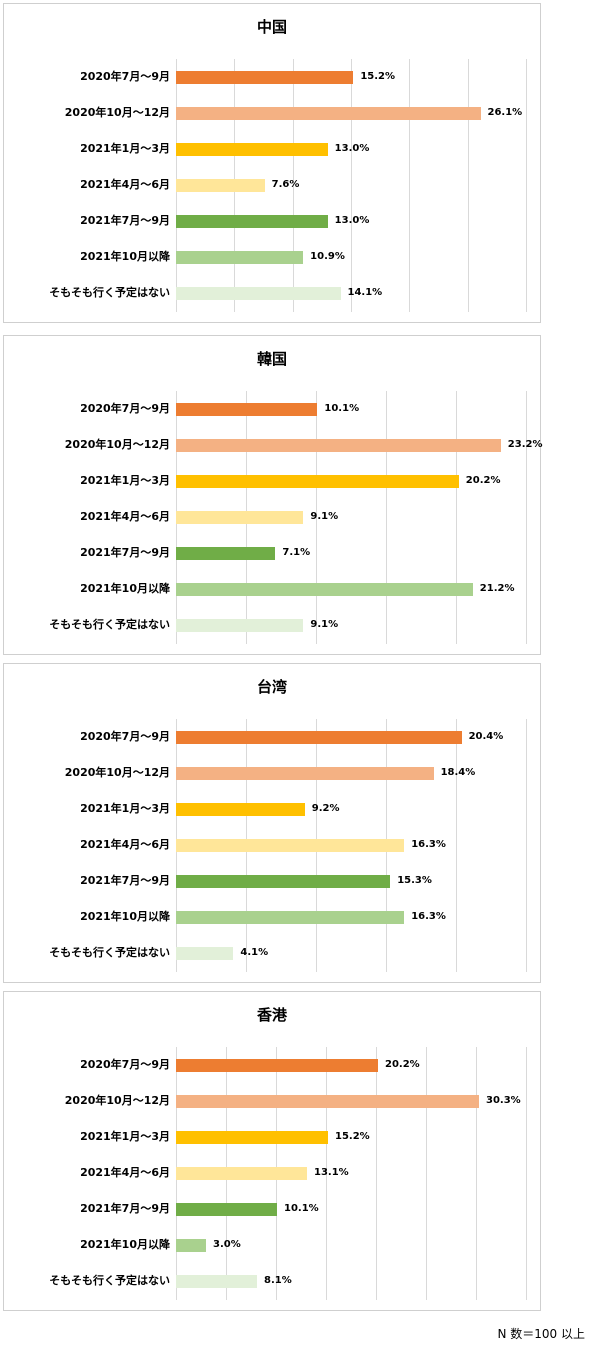 The height and width of the screenshot is (1366, 593). What do you see at coordinates (458, 772) in the screenshot?
I see `data-label: 18.4%` at bounding box center [458, 772].